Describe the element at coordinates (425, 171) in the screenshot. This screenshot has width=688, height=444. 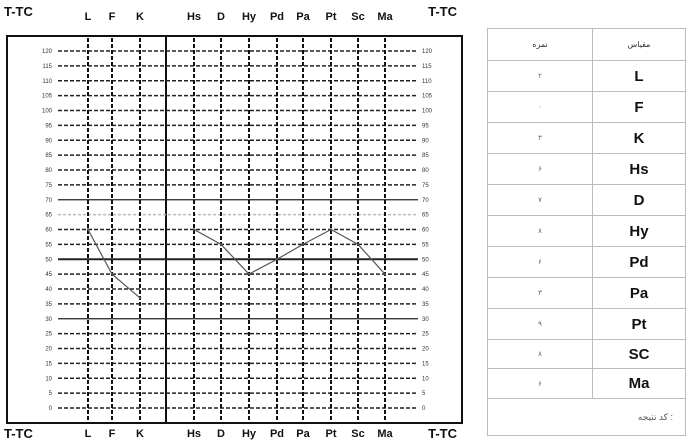
I see `y-tick-right-16: 80` at that location.